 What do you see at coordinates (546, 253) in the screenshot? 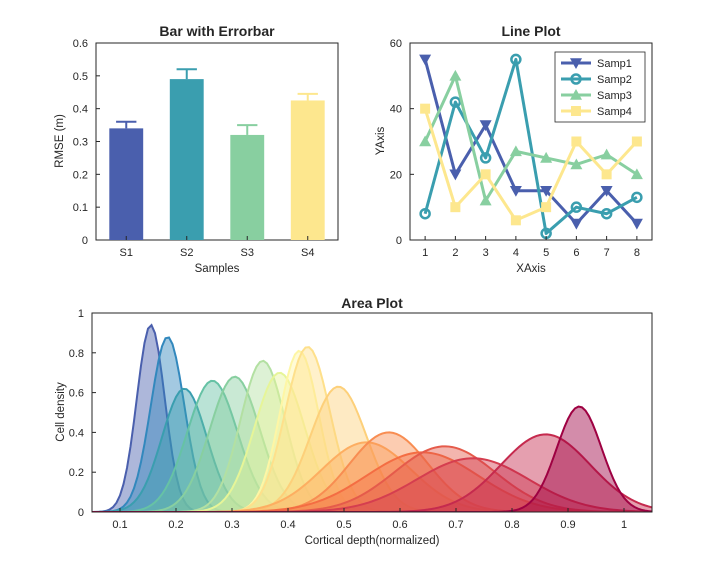
I see `line-x-tick-label: 5` at bounding box center [546, 253].